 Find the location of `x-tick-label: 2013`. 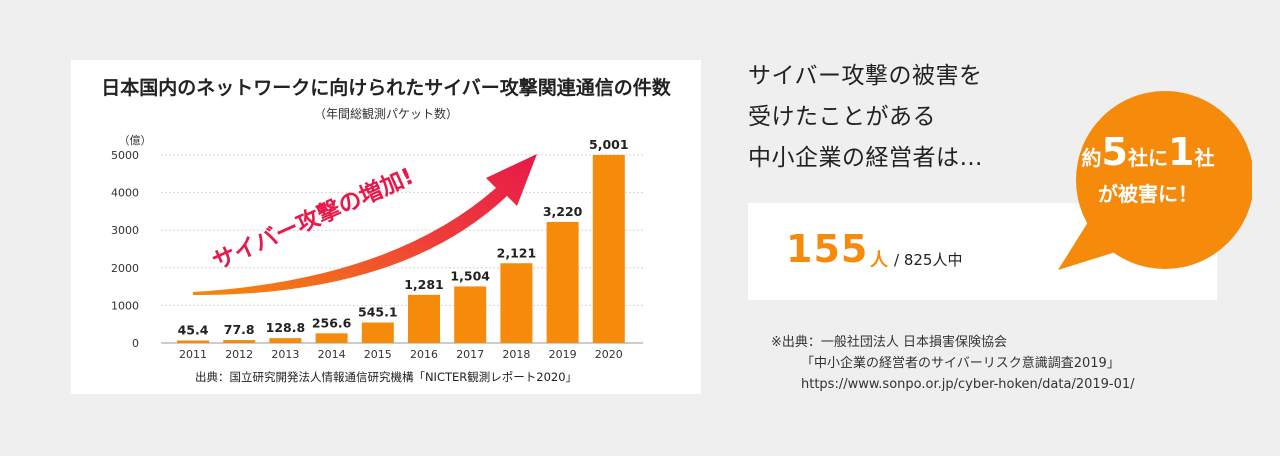

x-tick-label: 2013 is located at coordinates (285, 354).